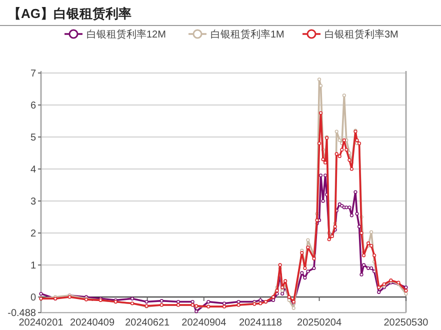  What do you see at coordinates (319, 323) in the screenshot?
I see `x-tick-label: 20250204` at bounding box center [319, 323].